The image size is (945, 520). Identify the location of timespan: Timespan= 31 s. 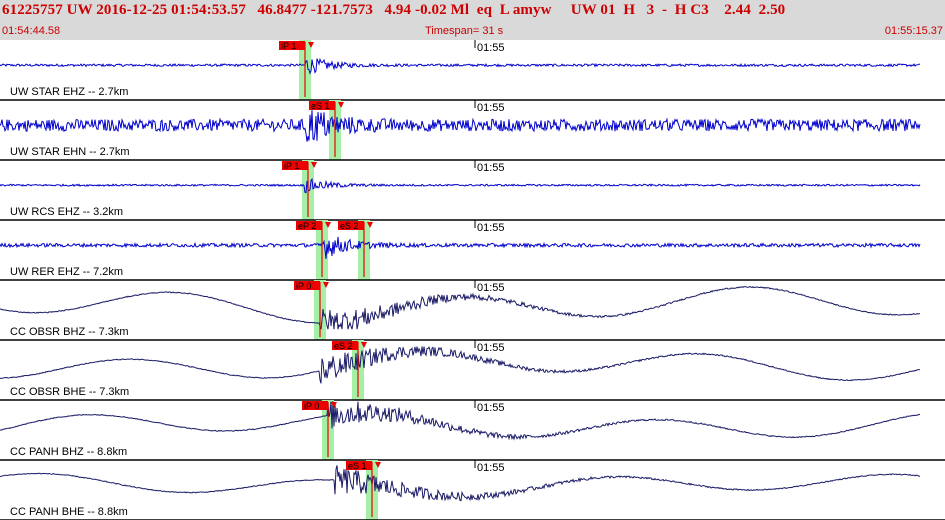
(464, 31).